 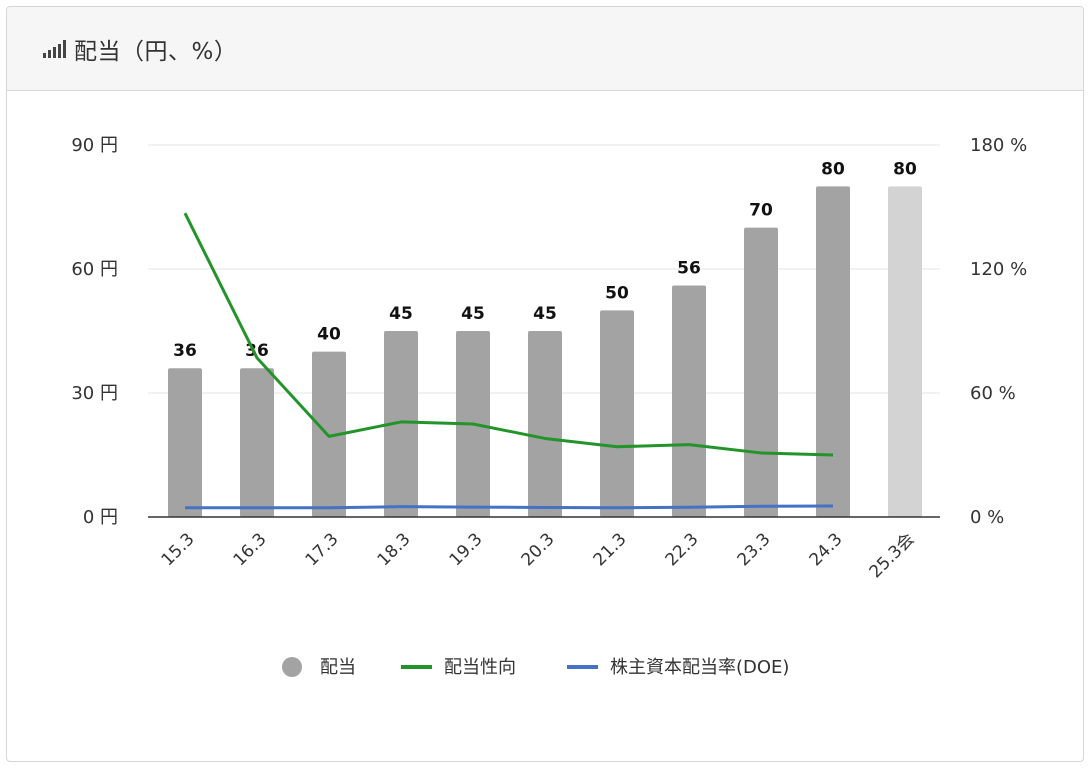 I want to click on x-tick-label: 23.3, so click(x=754, y=549).